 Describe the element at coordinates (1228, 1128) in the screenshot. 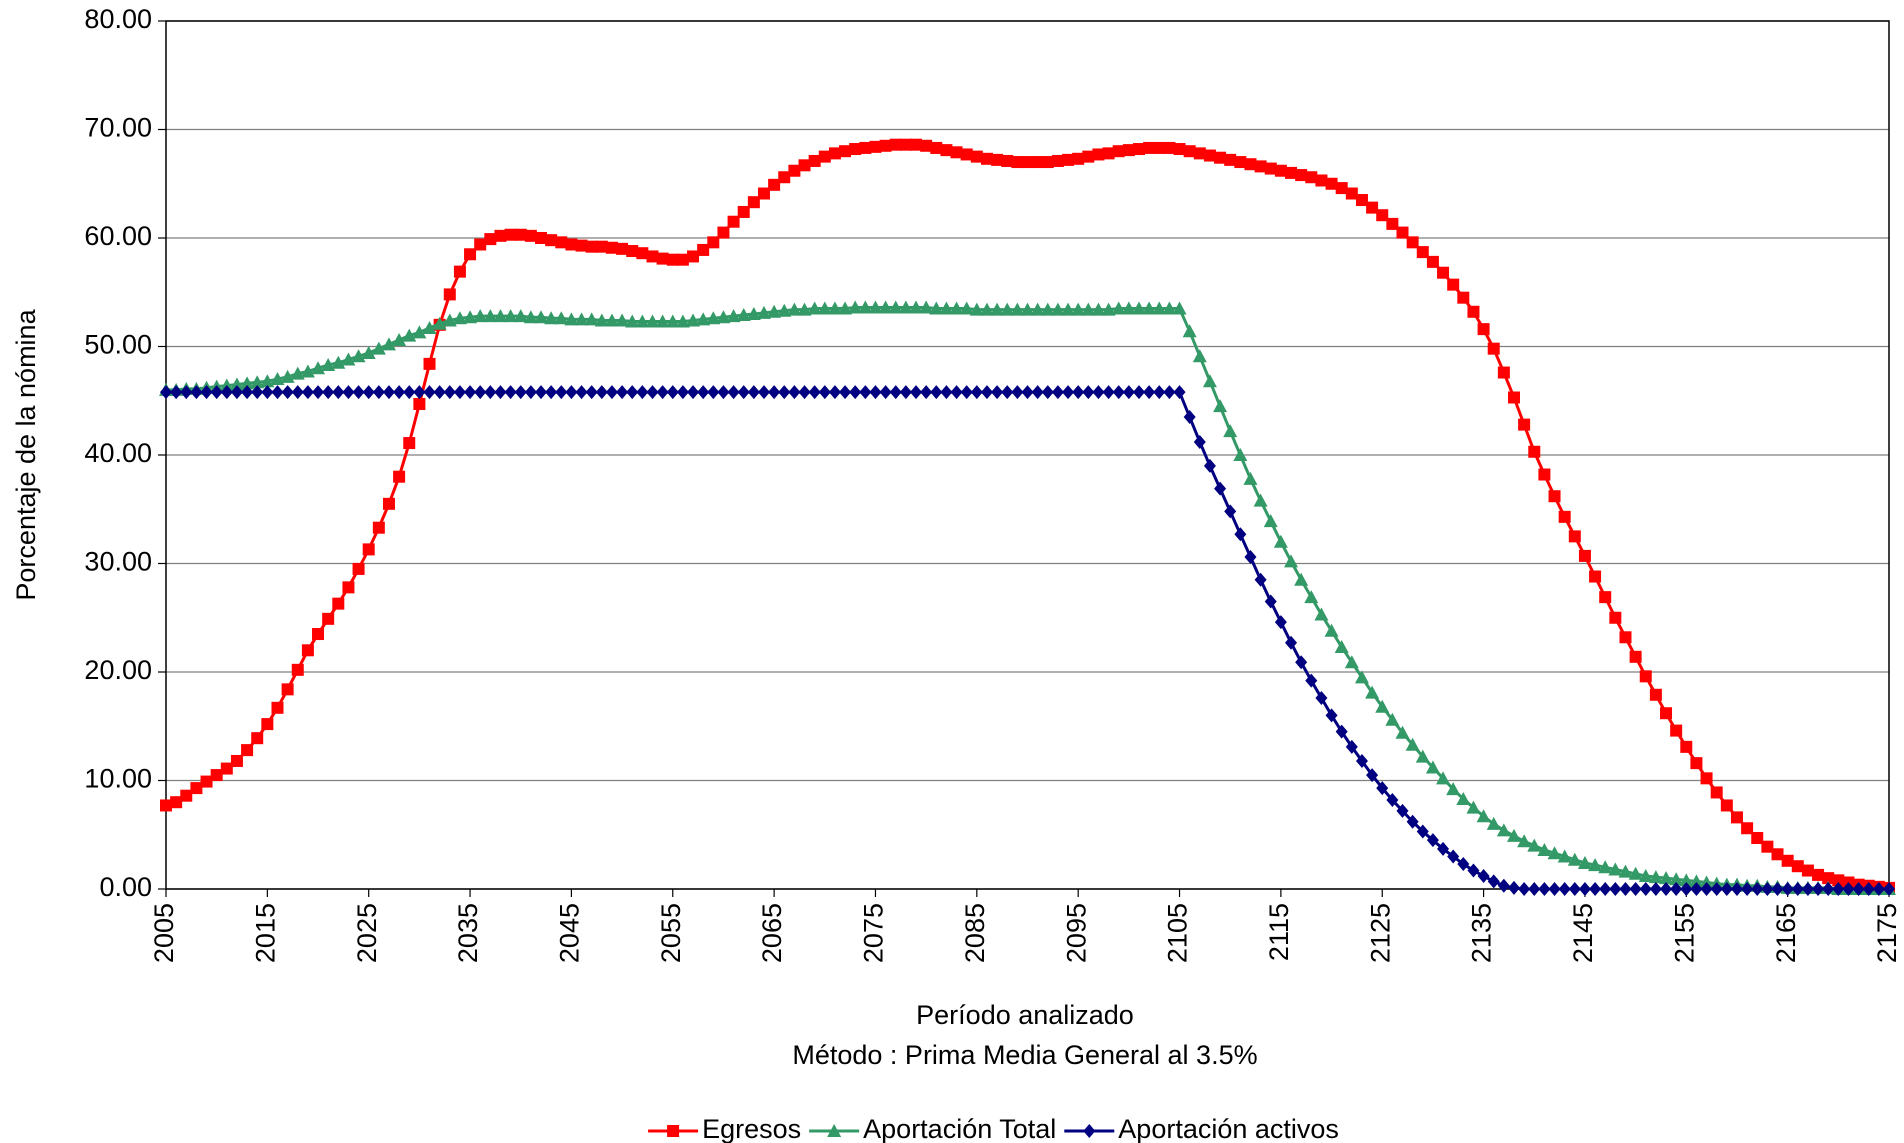

I see `legend-label: Aportación activos` at that location.